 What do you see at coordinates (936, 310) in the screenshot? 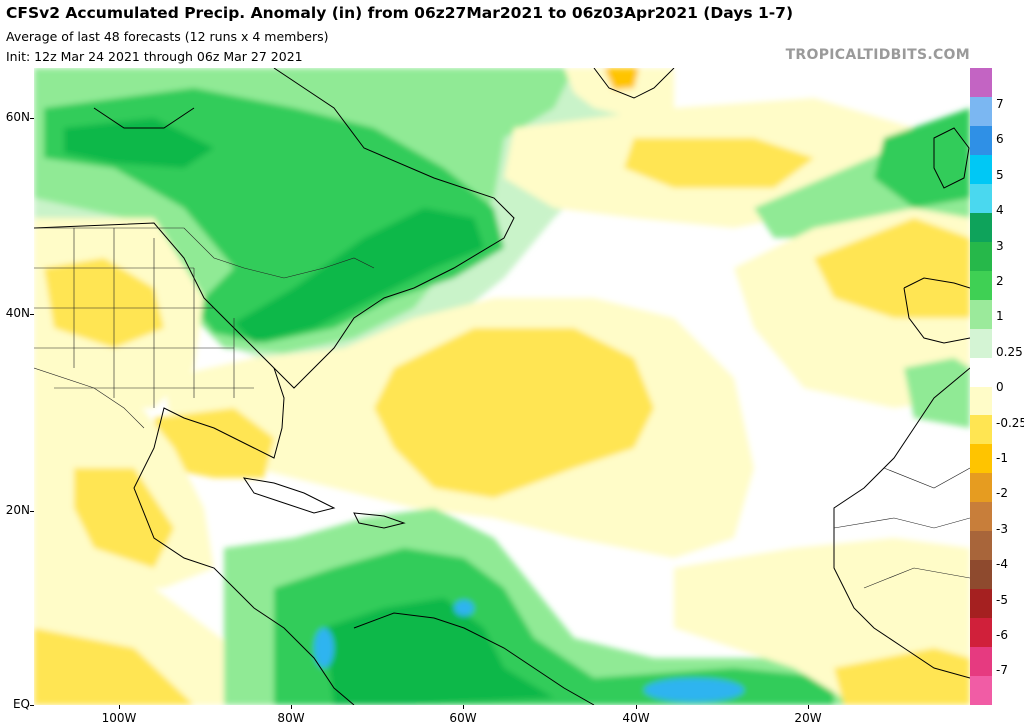
I see `coastline-iberia` at bounding box center [936, 310].